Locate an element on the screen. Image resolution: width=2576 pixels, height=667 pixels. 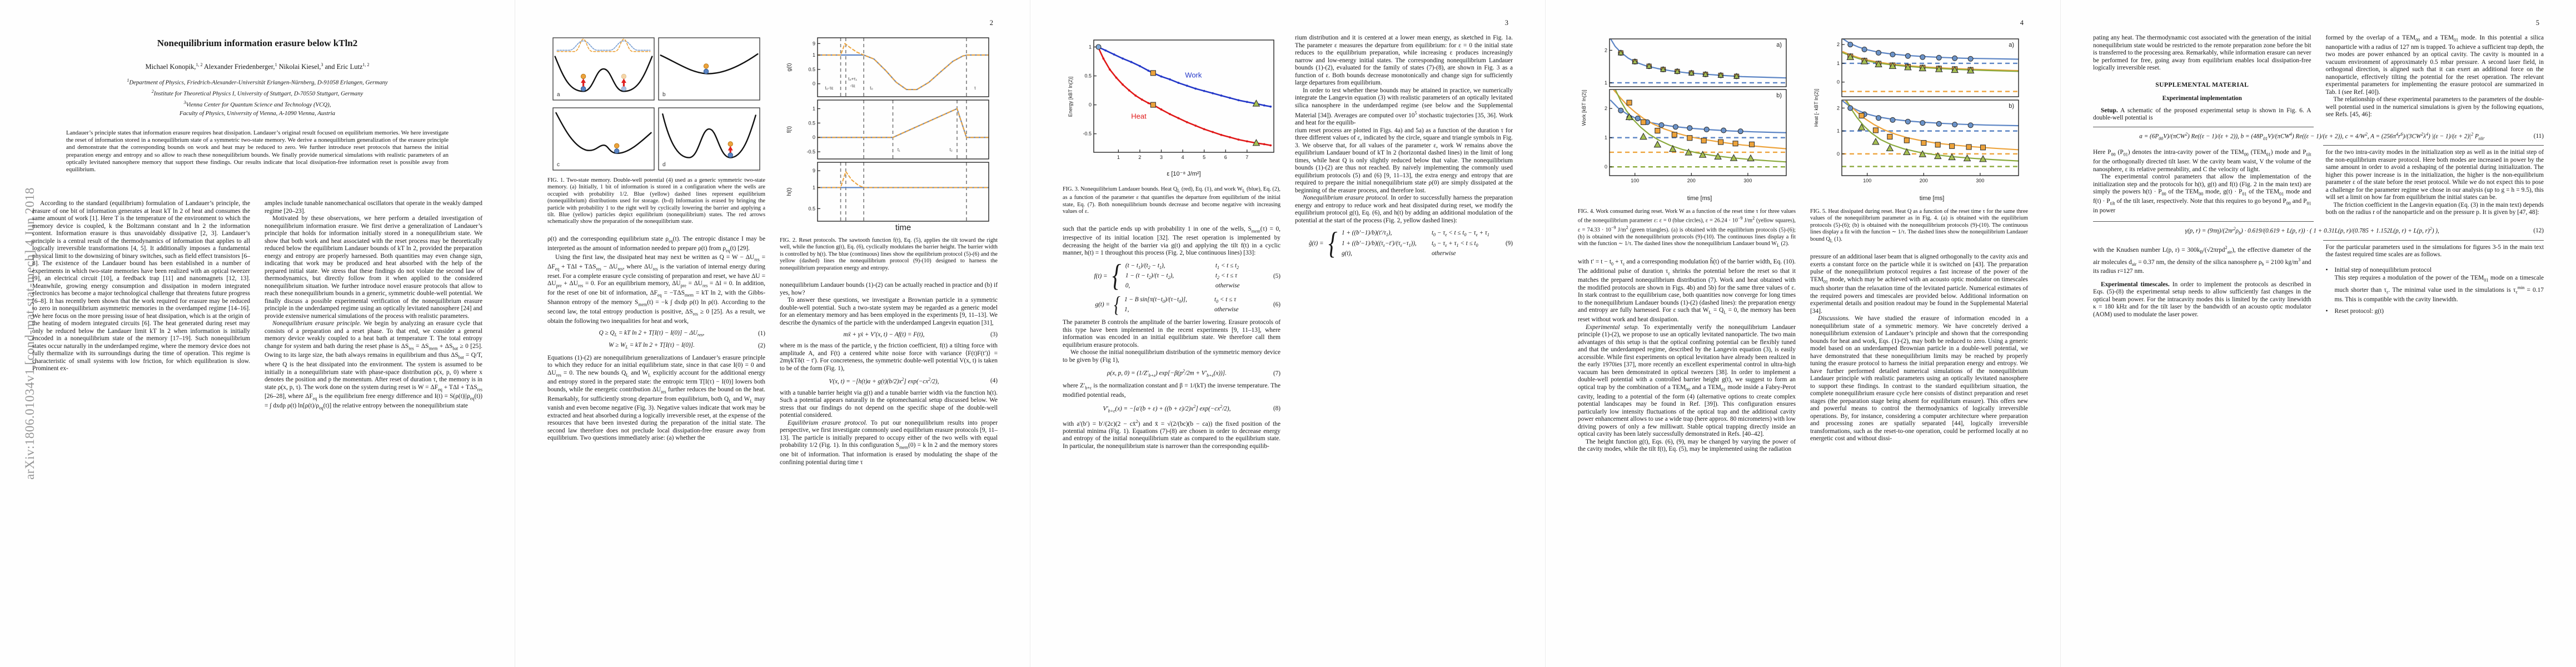
svg-text: Work [kBT ln(2)] is located at coordinates (1584, 108).